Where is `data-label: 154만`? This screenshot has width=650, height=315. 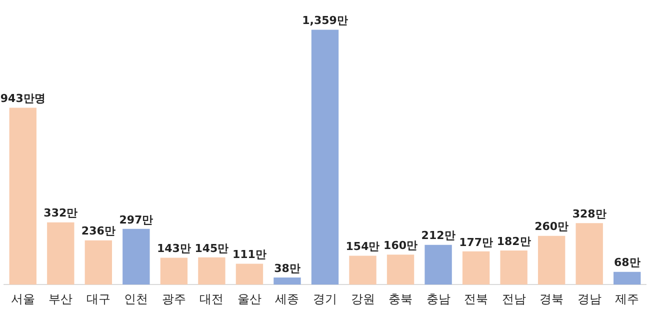 data-label: 154만 is located at coordinates (363, 247).